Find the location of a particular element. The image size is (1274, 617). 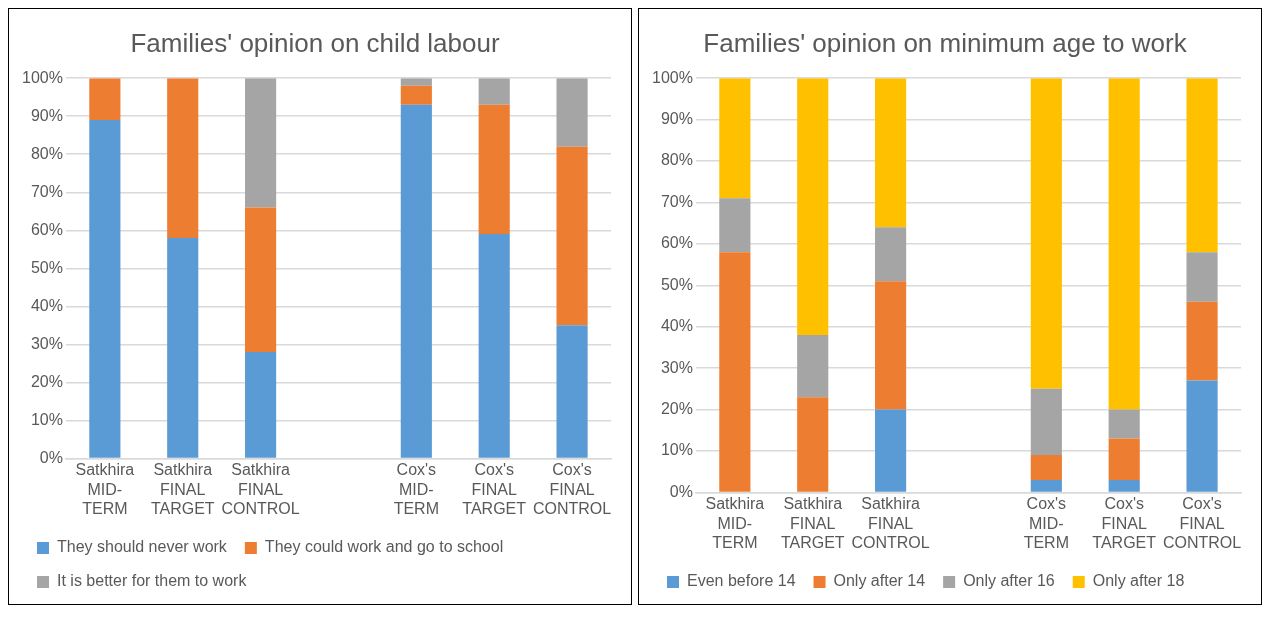

chart-title: Families' opinion on child labour is located at coordinates (315, 42).